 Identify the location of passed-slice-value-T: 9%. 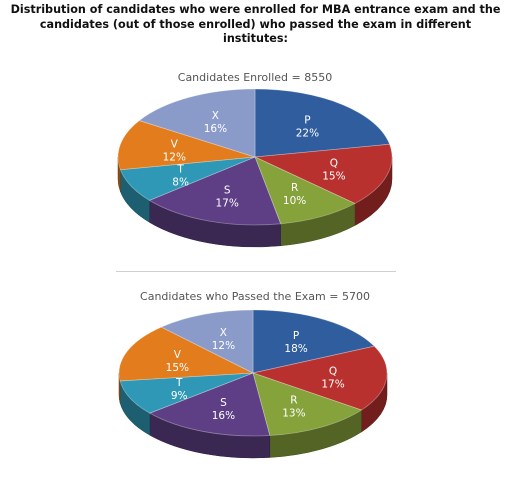
(179, 396).